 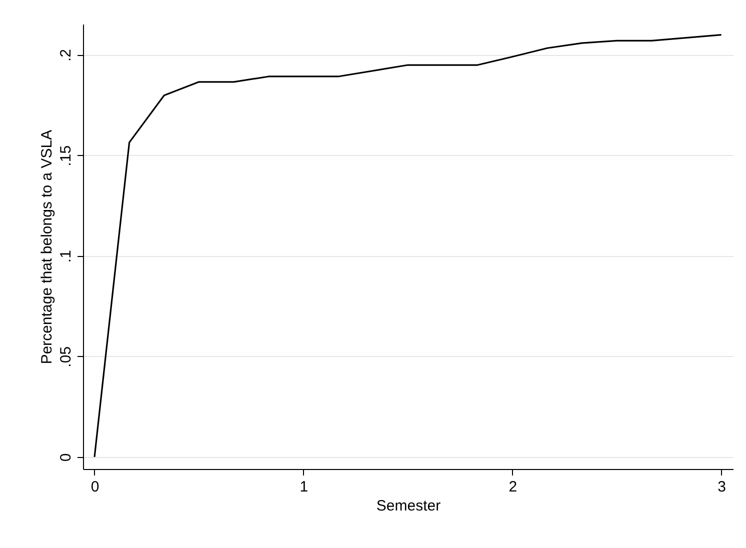 I want to click on y-tick-label: 0, so click(x=66, y=457).